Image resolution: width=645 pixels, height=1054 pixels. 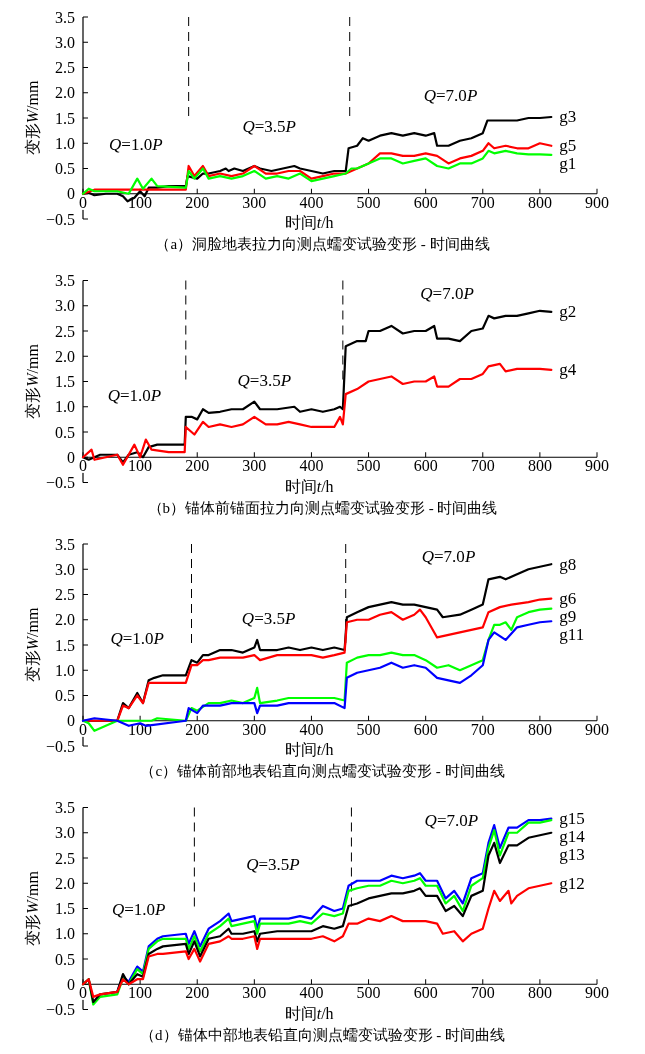 I want to click on line-series, so click(x=317, y=940).